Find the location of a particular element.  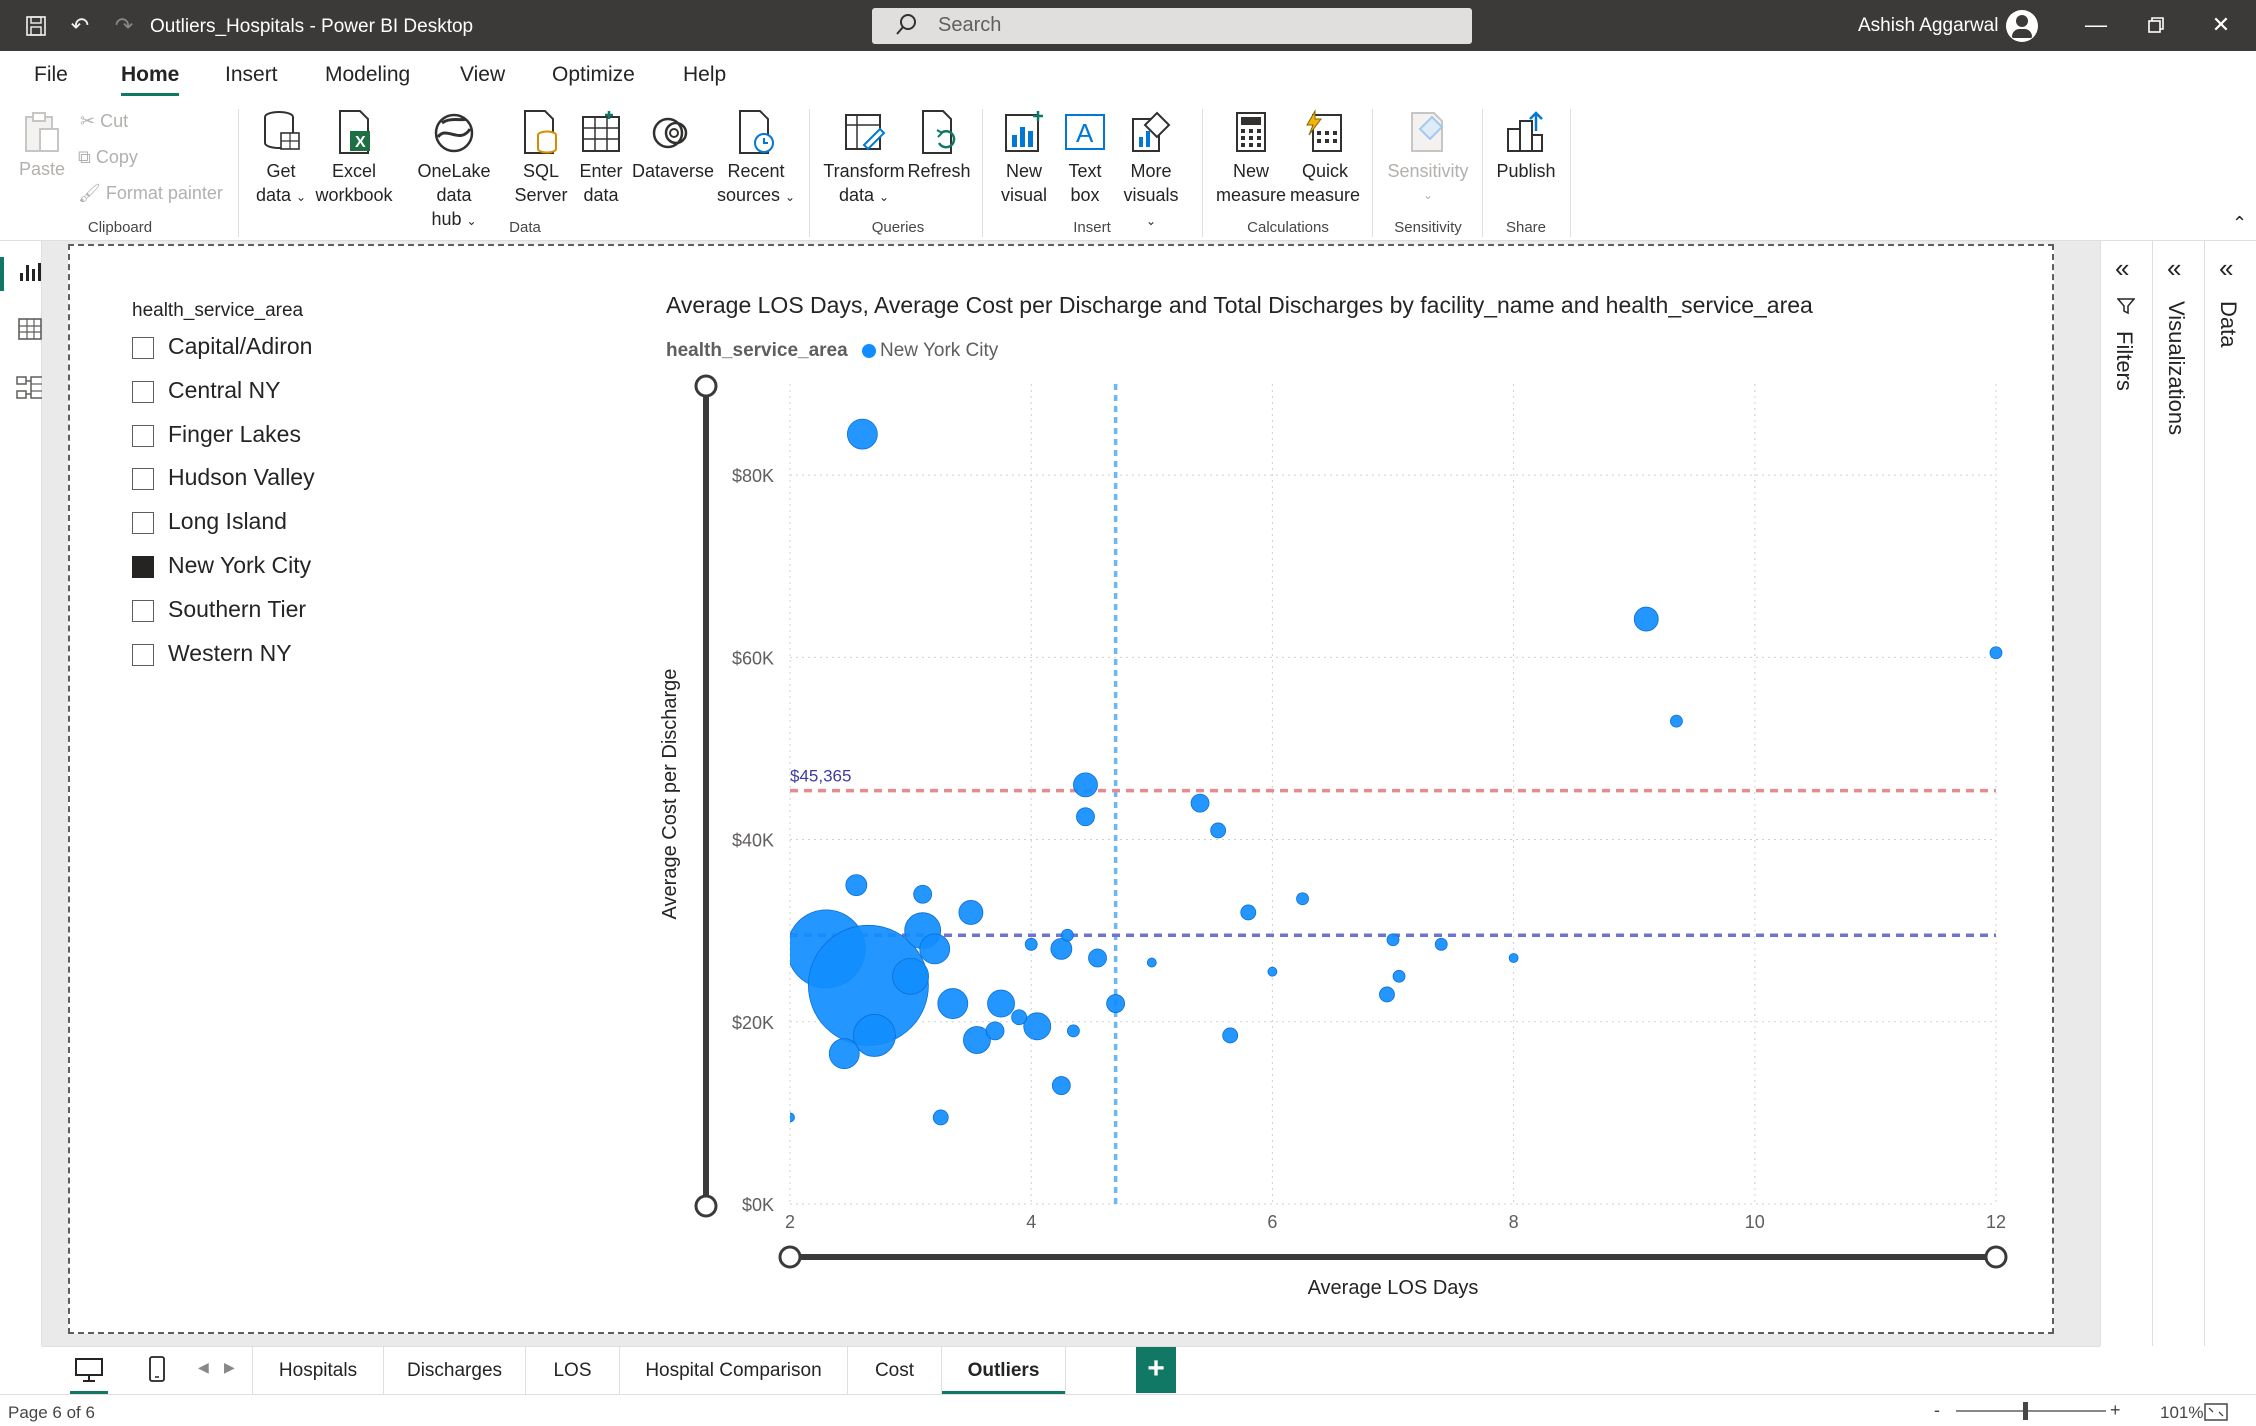

prev-tab-icon: ◀ is located at coordinates (203, 1367).